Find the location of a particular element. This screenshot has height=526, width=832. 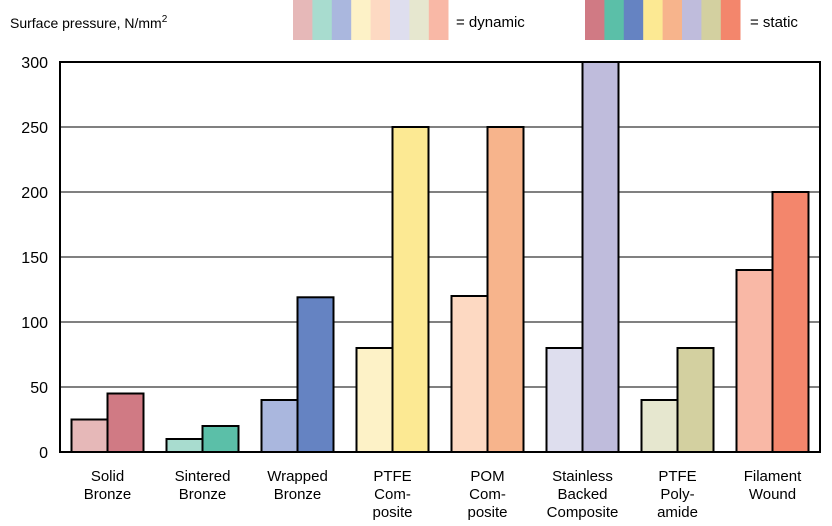

category-label: Stainless Backed Composite is located at coordinates (583, 494).